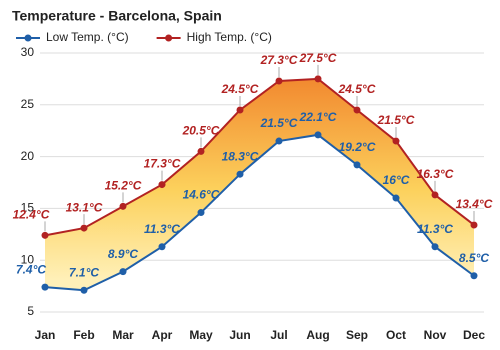 Image resolution: width=500 pixels, height=350 pixels. Describe the element at coordinates (239, 335) in the screenshot. I see `x-tick-label: Jun` at that location.